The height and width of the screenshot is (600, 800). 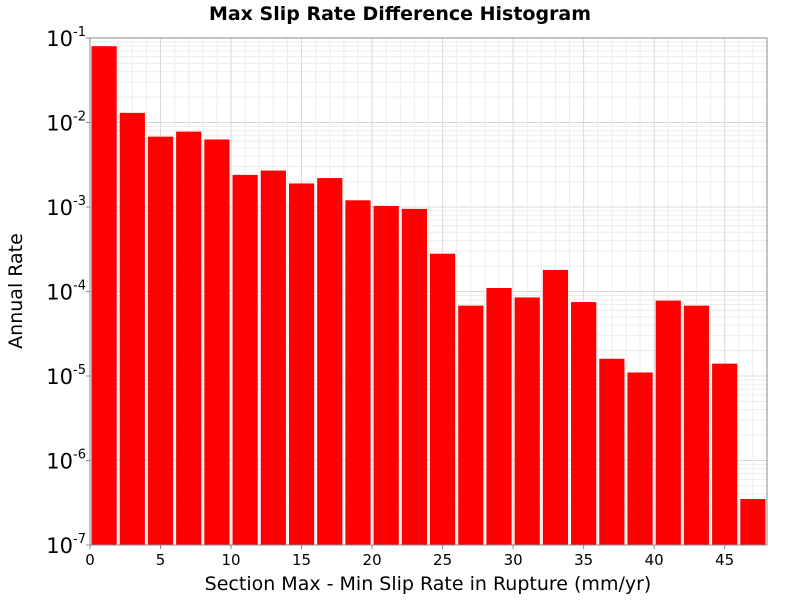 I want to click on y-tick-exponent: -7, so click(x=79, y=539).